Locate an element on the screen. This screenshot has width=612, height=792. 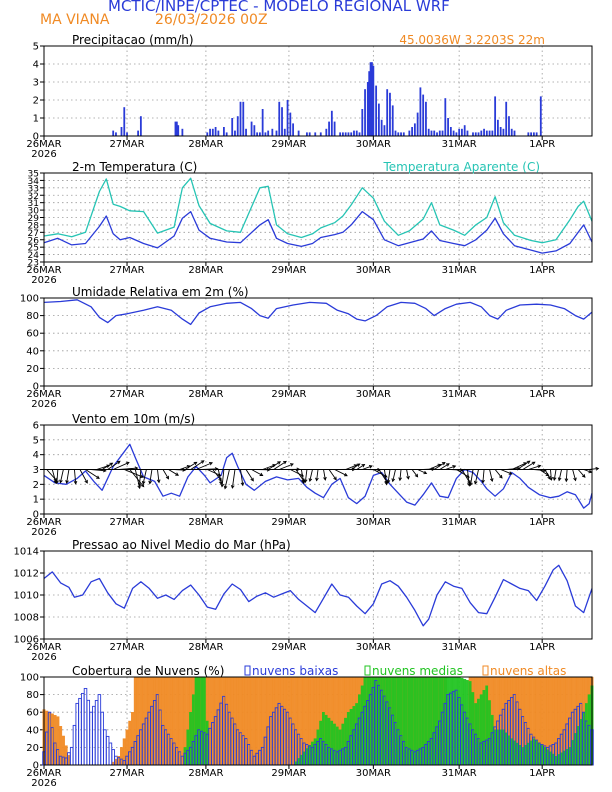
pressure-xtick-label: 28MAR is located at coordinates (205, 647).